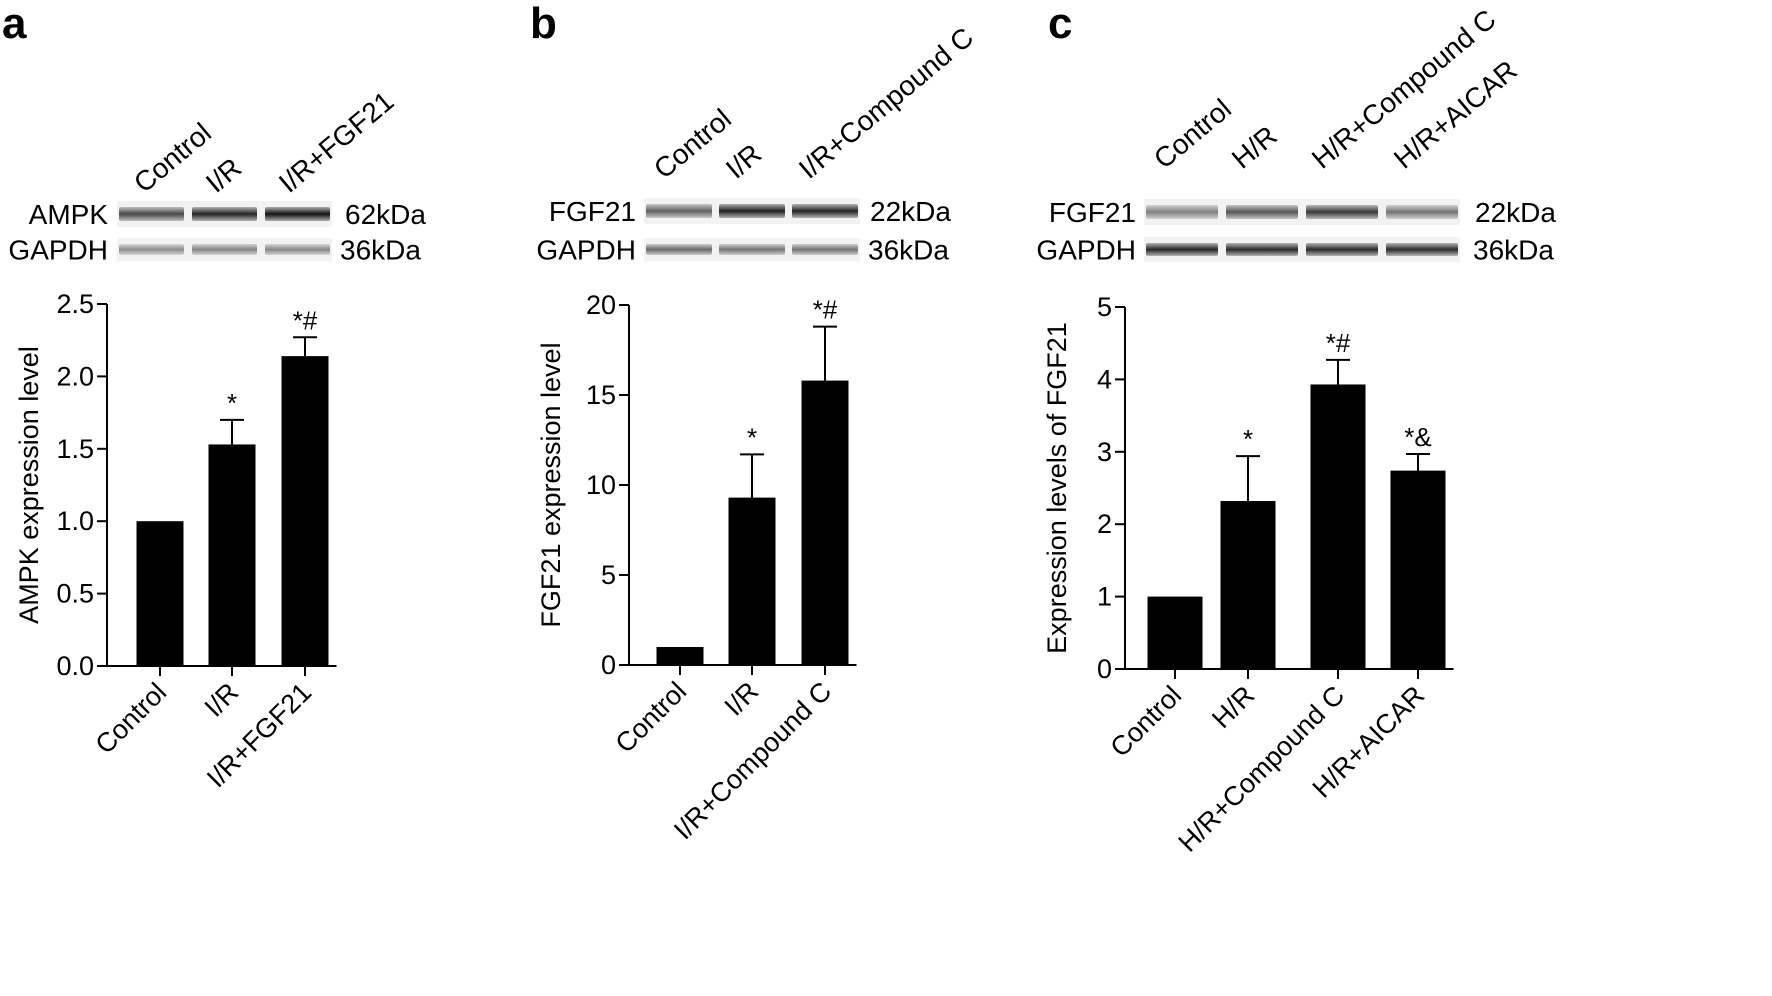  Describe the element at coordinates (14, 24) in the screenshot. I see `panel-letter: a` at that location.